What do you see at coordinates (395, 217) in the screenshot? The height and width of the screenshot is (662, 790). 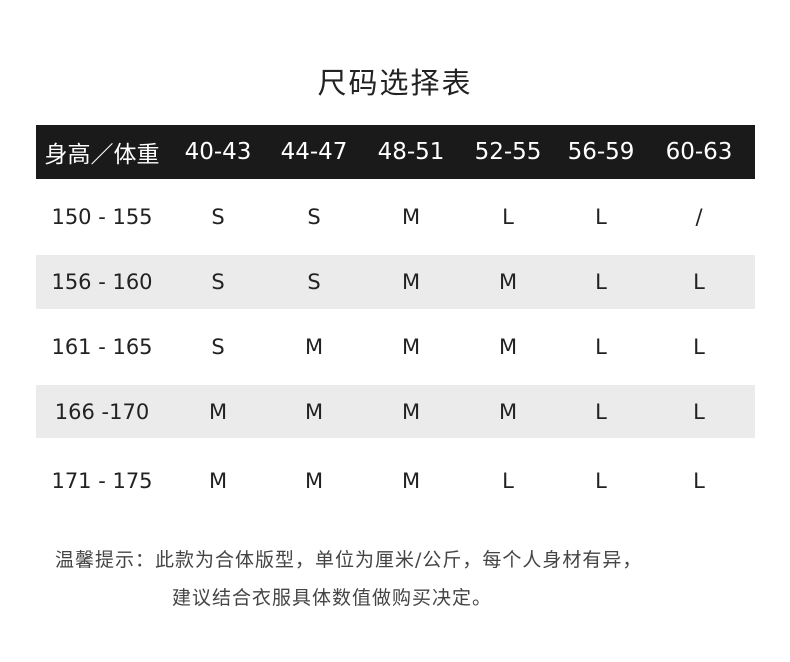 I see `table-row: 150 - 155 S S M L L /` at bounding box center [395, 217].